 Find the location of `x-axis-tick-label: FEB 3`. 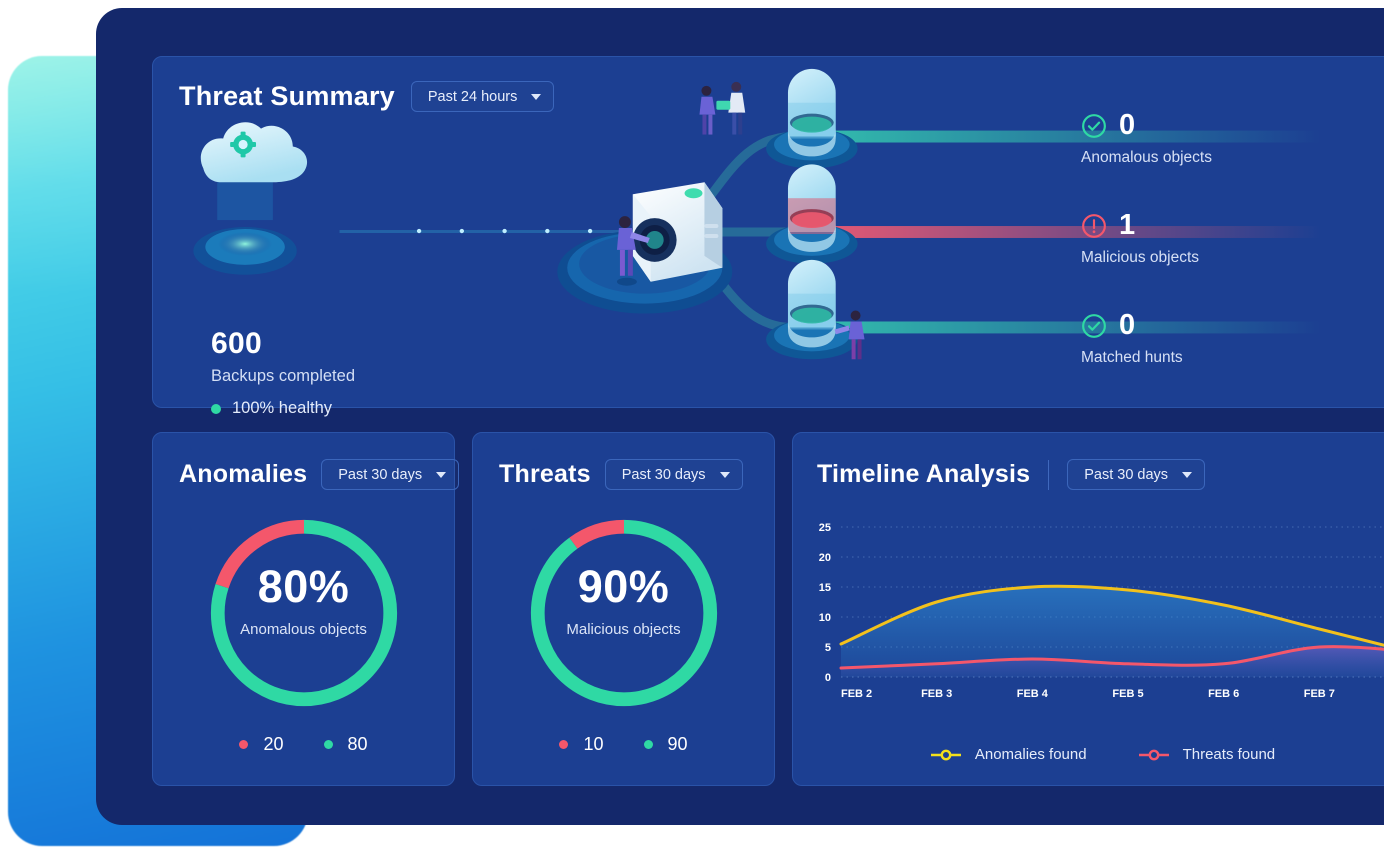

x-axis-tick-label: FEB 3 is located at coordinates (936, 694).